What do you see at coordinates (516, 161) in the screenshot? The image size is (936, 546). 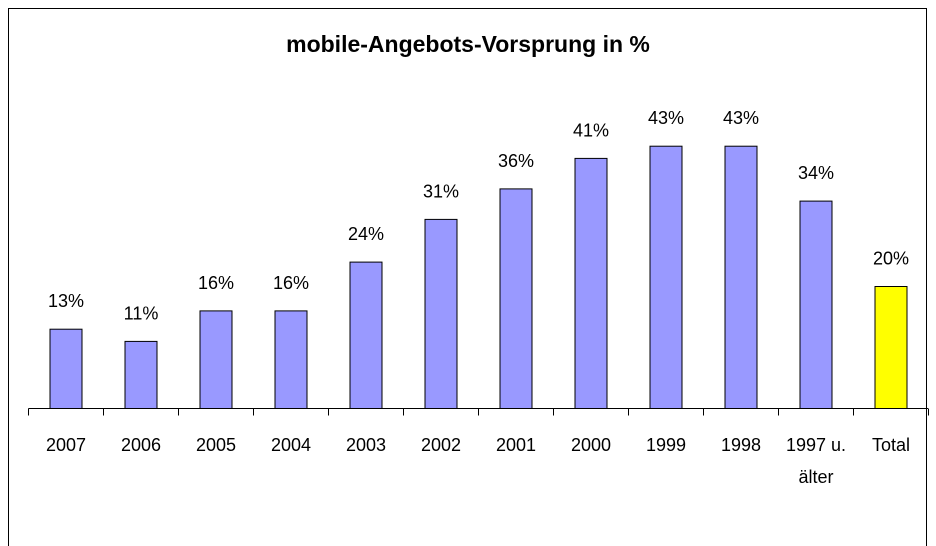 I see `data-label: 36%` at bounding box center [516, 161].